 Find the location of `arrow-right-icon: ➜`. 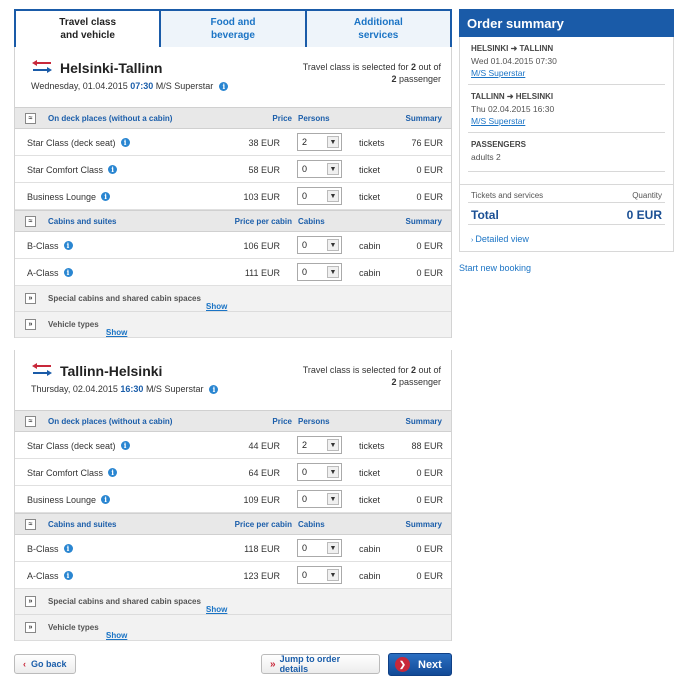

arrow-right-icon: ➜ is located at coordinates (510, 96).